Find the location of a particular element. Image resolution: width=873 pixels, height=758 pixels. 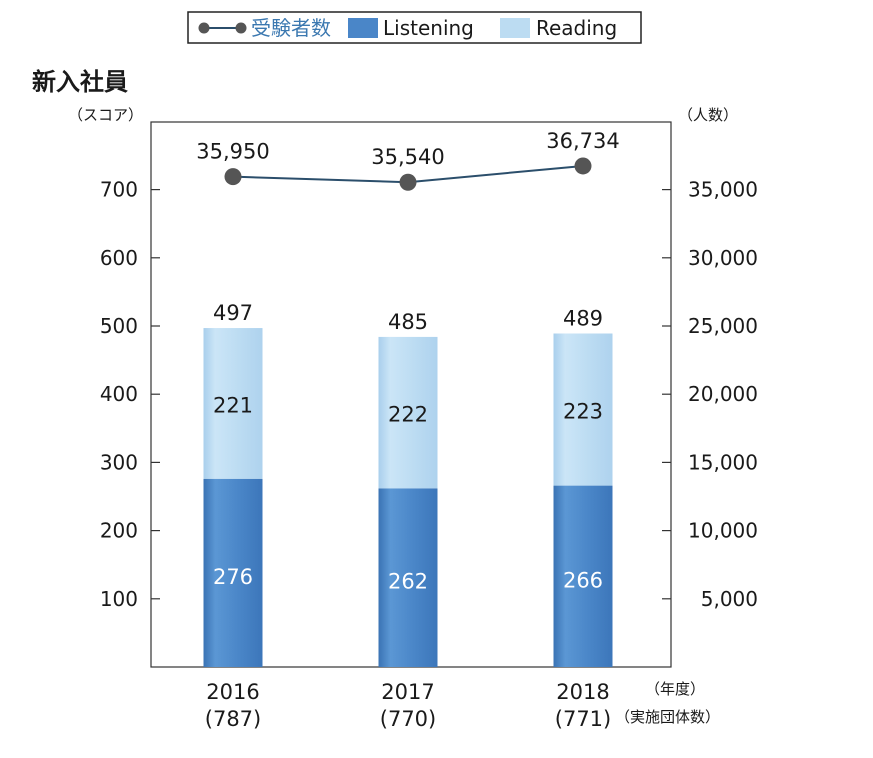

left-tick-label: 700 is located at coordinates (119, 190).